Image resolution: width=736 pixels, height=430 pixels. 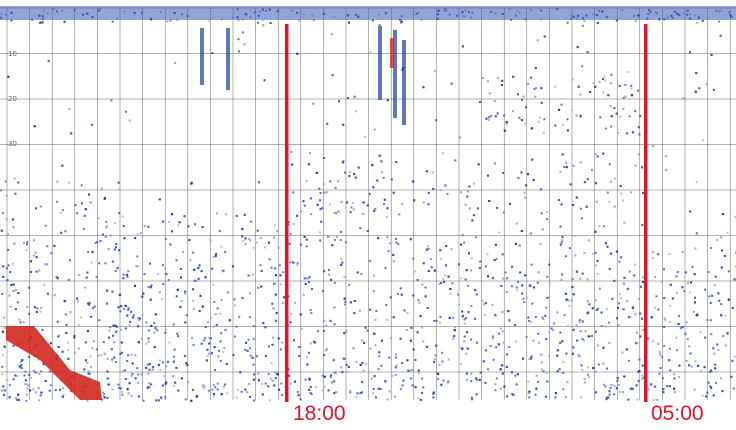 What do you see at coordinates (12, 54) in the screenshot?
I see `depth-label-1: 10` at bounding box center [12, 54].